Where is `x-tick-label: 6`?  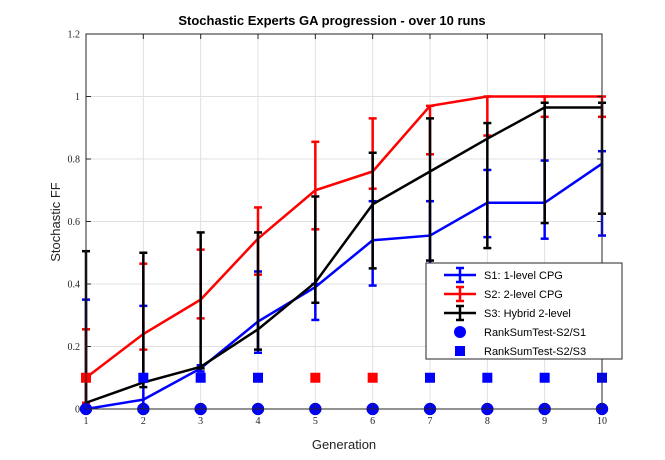
x-tick-label: 6 is located at coordinates (372, 421).